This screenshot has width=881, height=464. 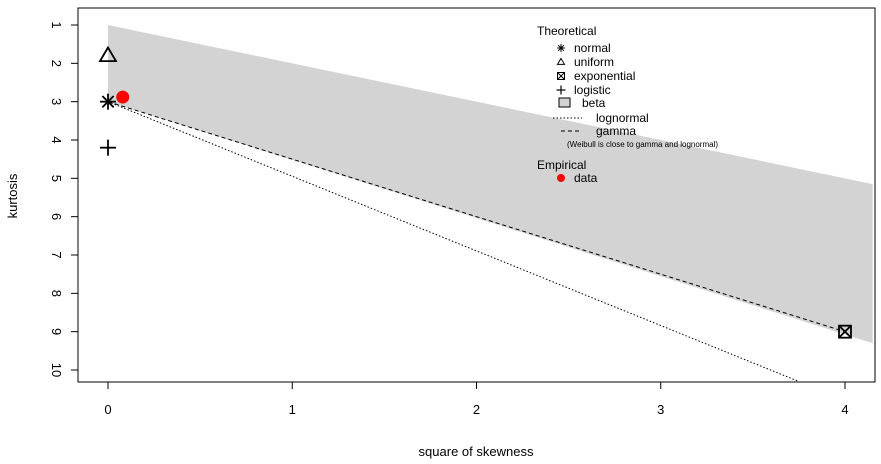 I want to click on legend-logistic-icon, so click(x=561, y=90).